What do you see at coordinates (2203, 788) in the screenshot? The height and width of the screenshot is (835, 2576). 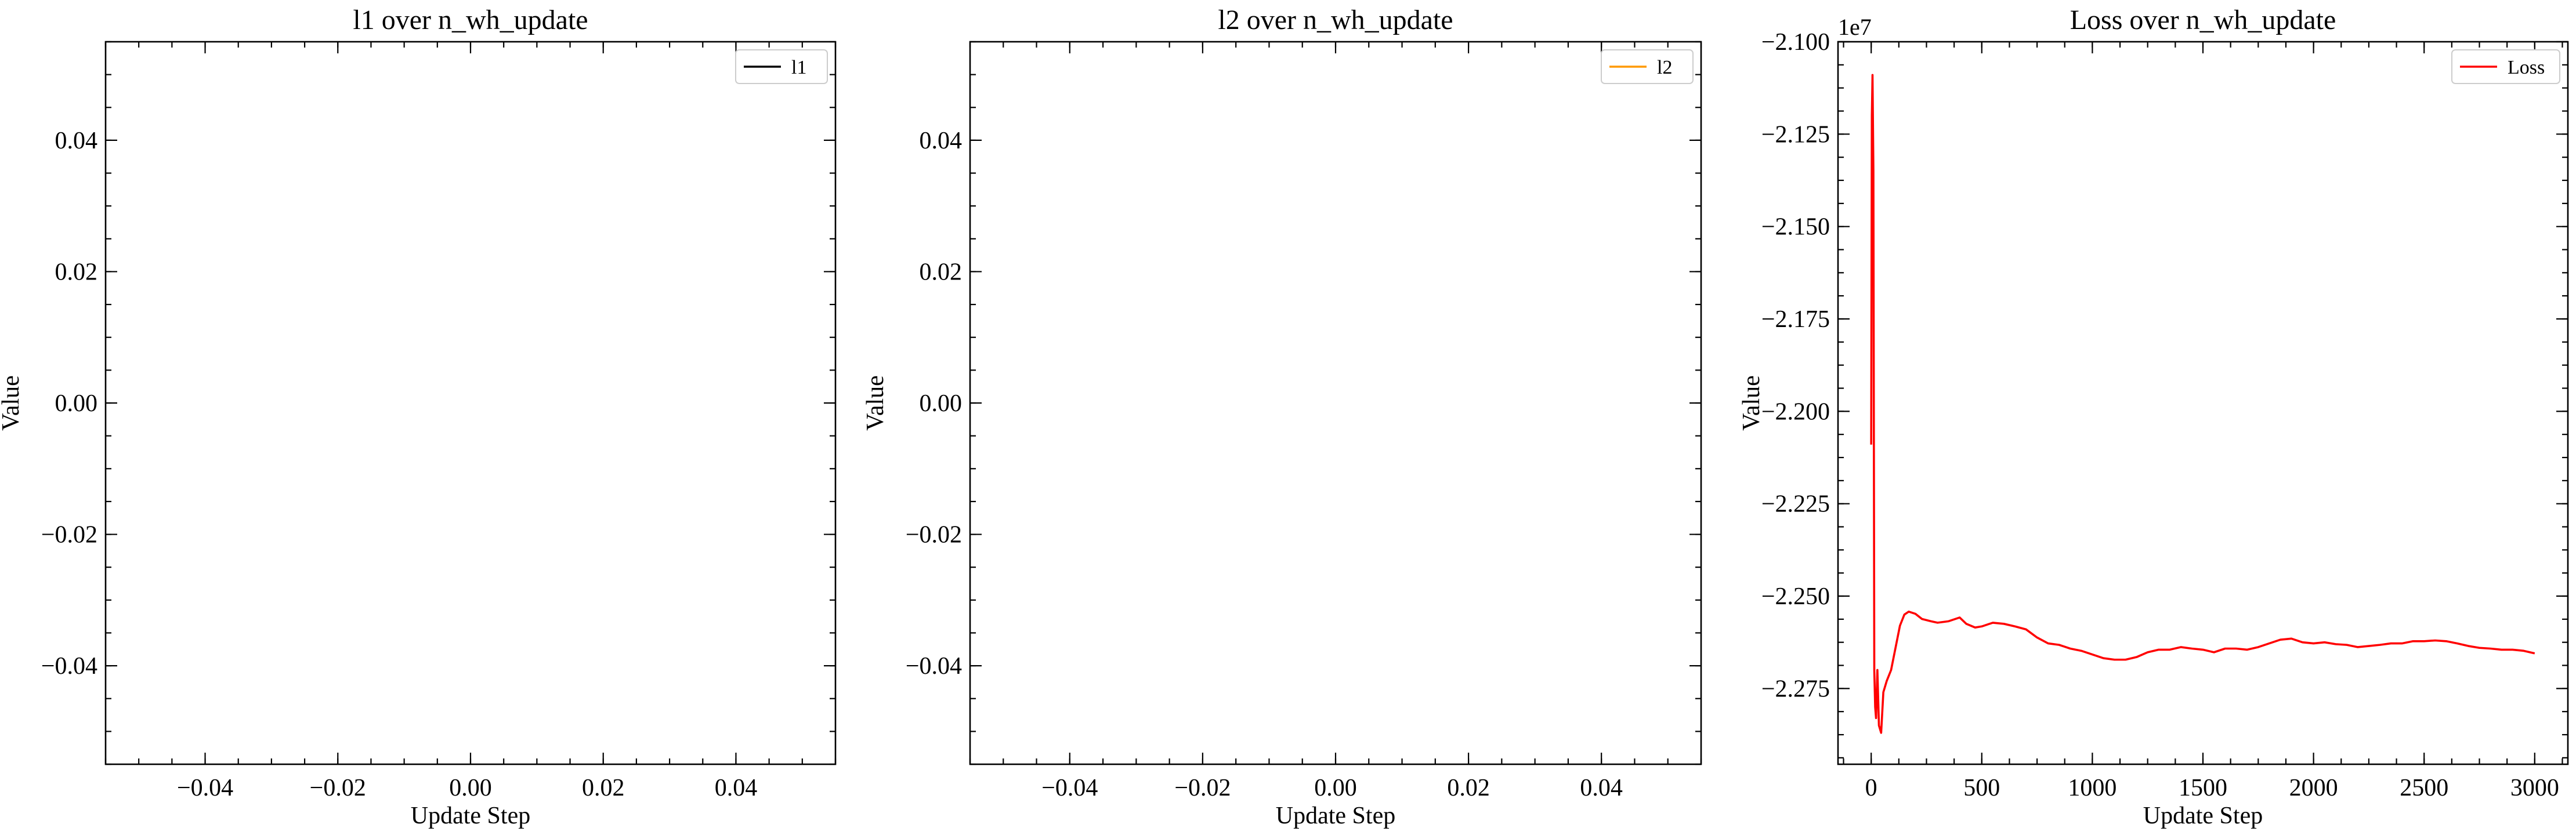 I see `x-tick-label: 1500` at bounding box center [2203, 788].